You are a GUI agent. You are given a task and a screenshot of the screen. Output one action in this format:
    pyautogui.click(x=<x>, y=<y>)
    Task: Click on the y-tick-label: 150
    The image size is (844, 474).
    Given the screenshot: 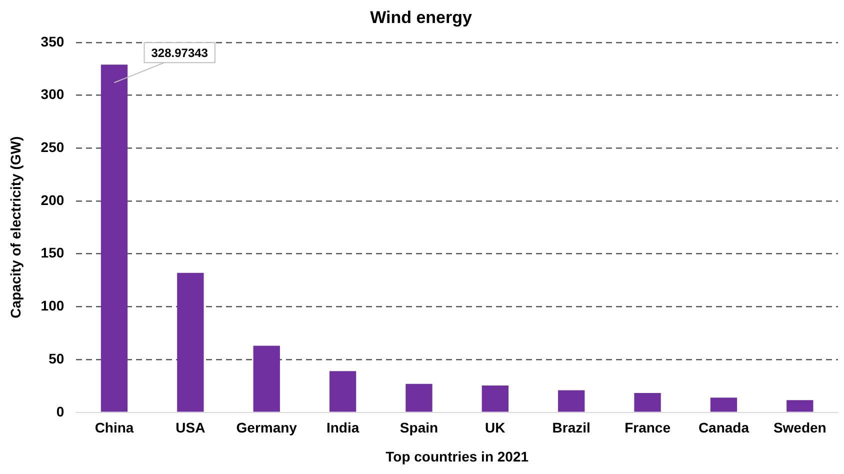 What is the action you would take?
    pyautogui.click(x=52, y=252)
    